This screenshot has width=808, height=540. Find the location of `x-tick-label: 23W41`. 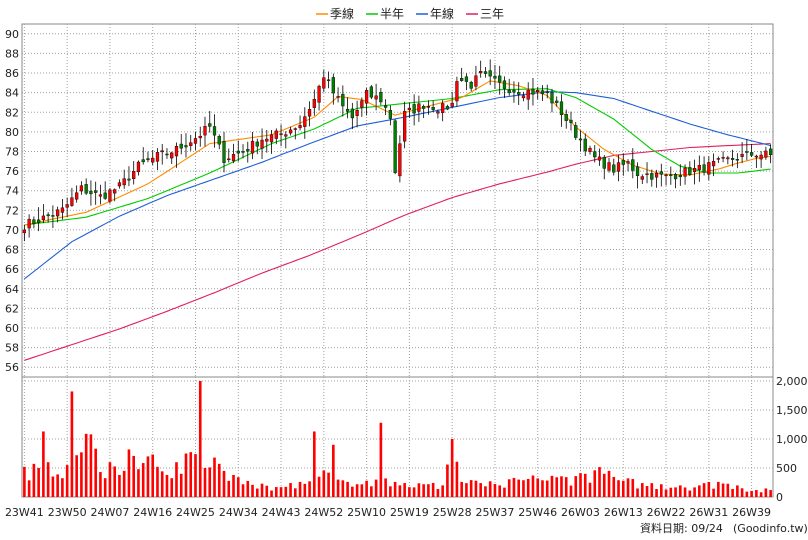

x-tick-label: 23W41 is located at coordinates (24, 512).